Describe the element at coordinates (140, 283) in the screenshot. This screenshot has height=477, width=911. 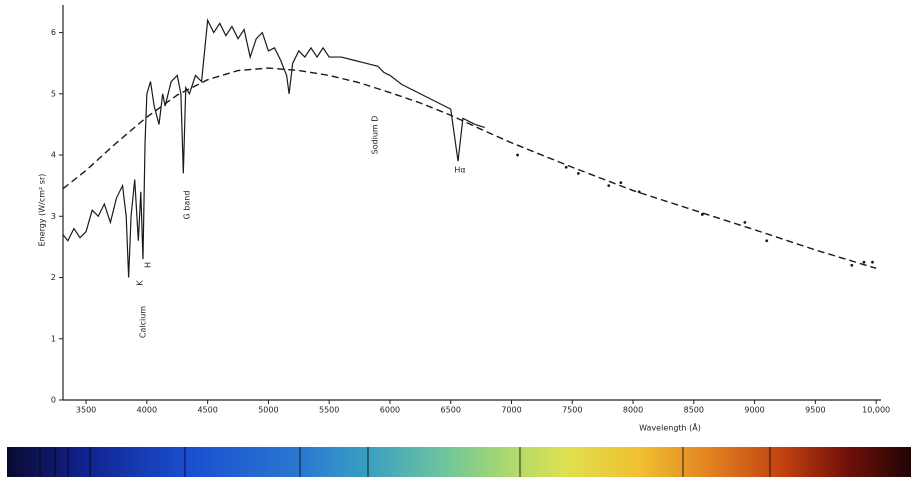
I see `annotation: K` at that location.